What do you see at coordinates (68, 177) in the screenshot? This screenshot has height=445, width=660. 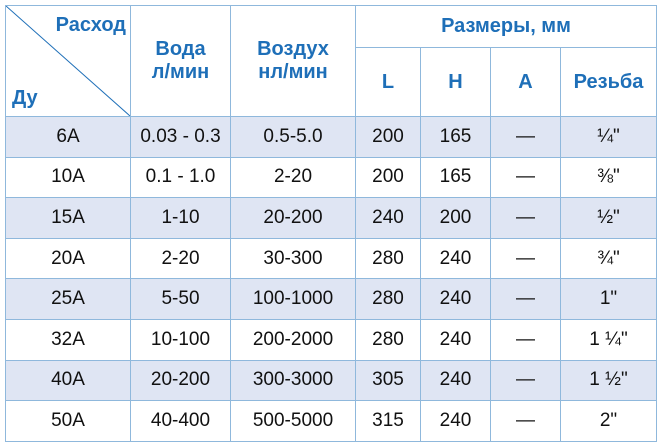 I see `dn-cell: 10A` at bounding box center [68, 177].